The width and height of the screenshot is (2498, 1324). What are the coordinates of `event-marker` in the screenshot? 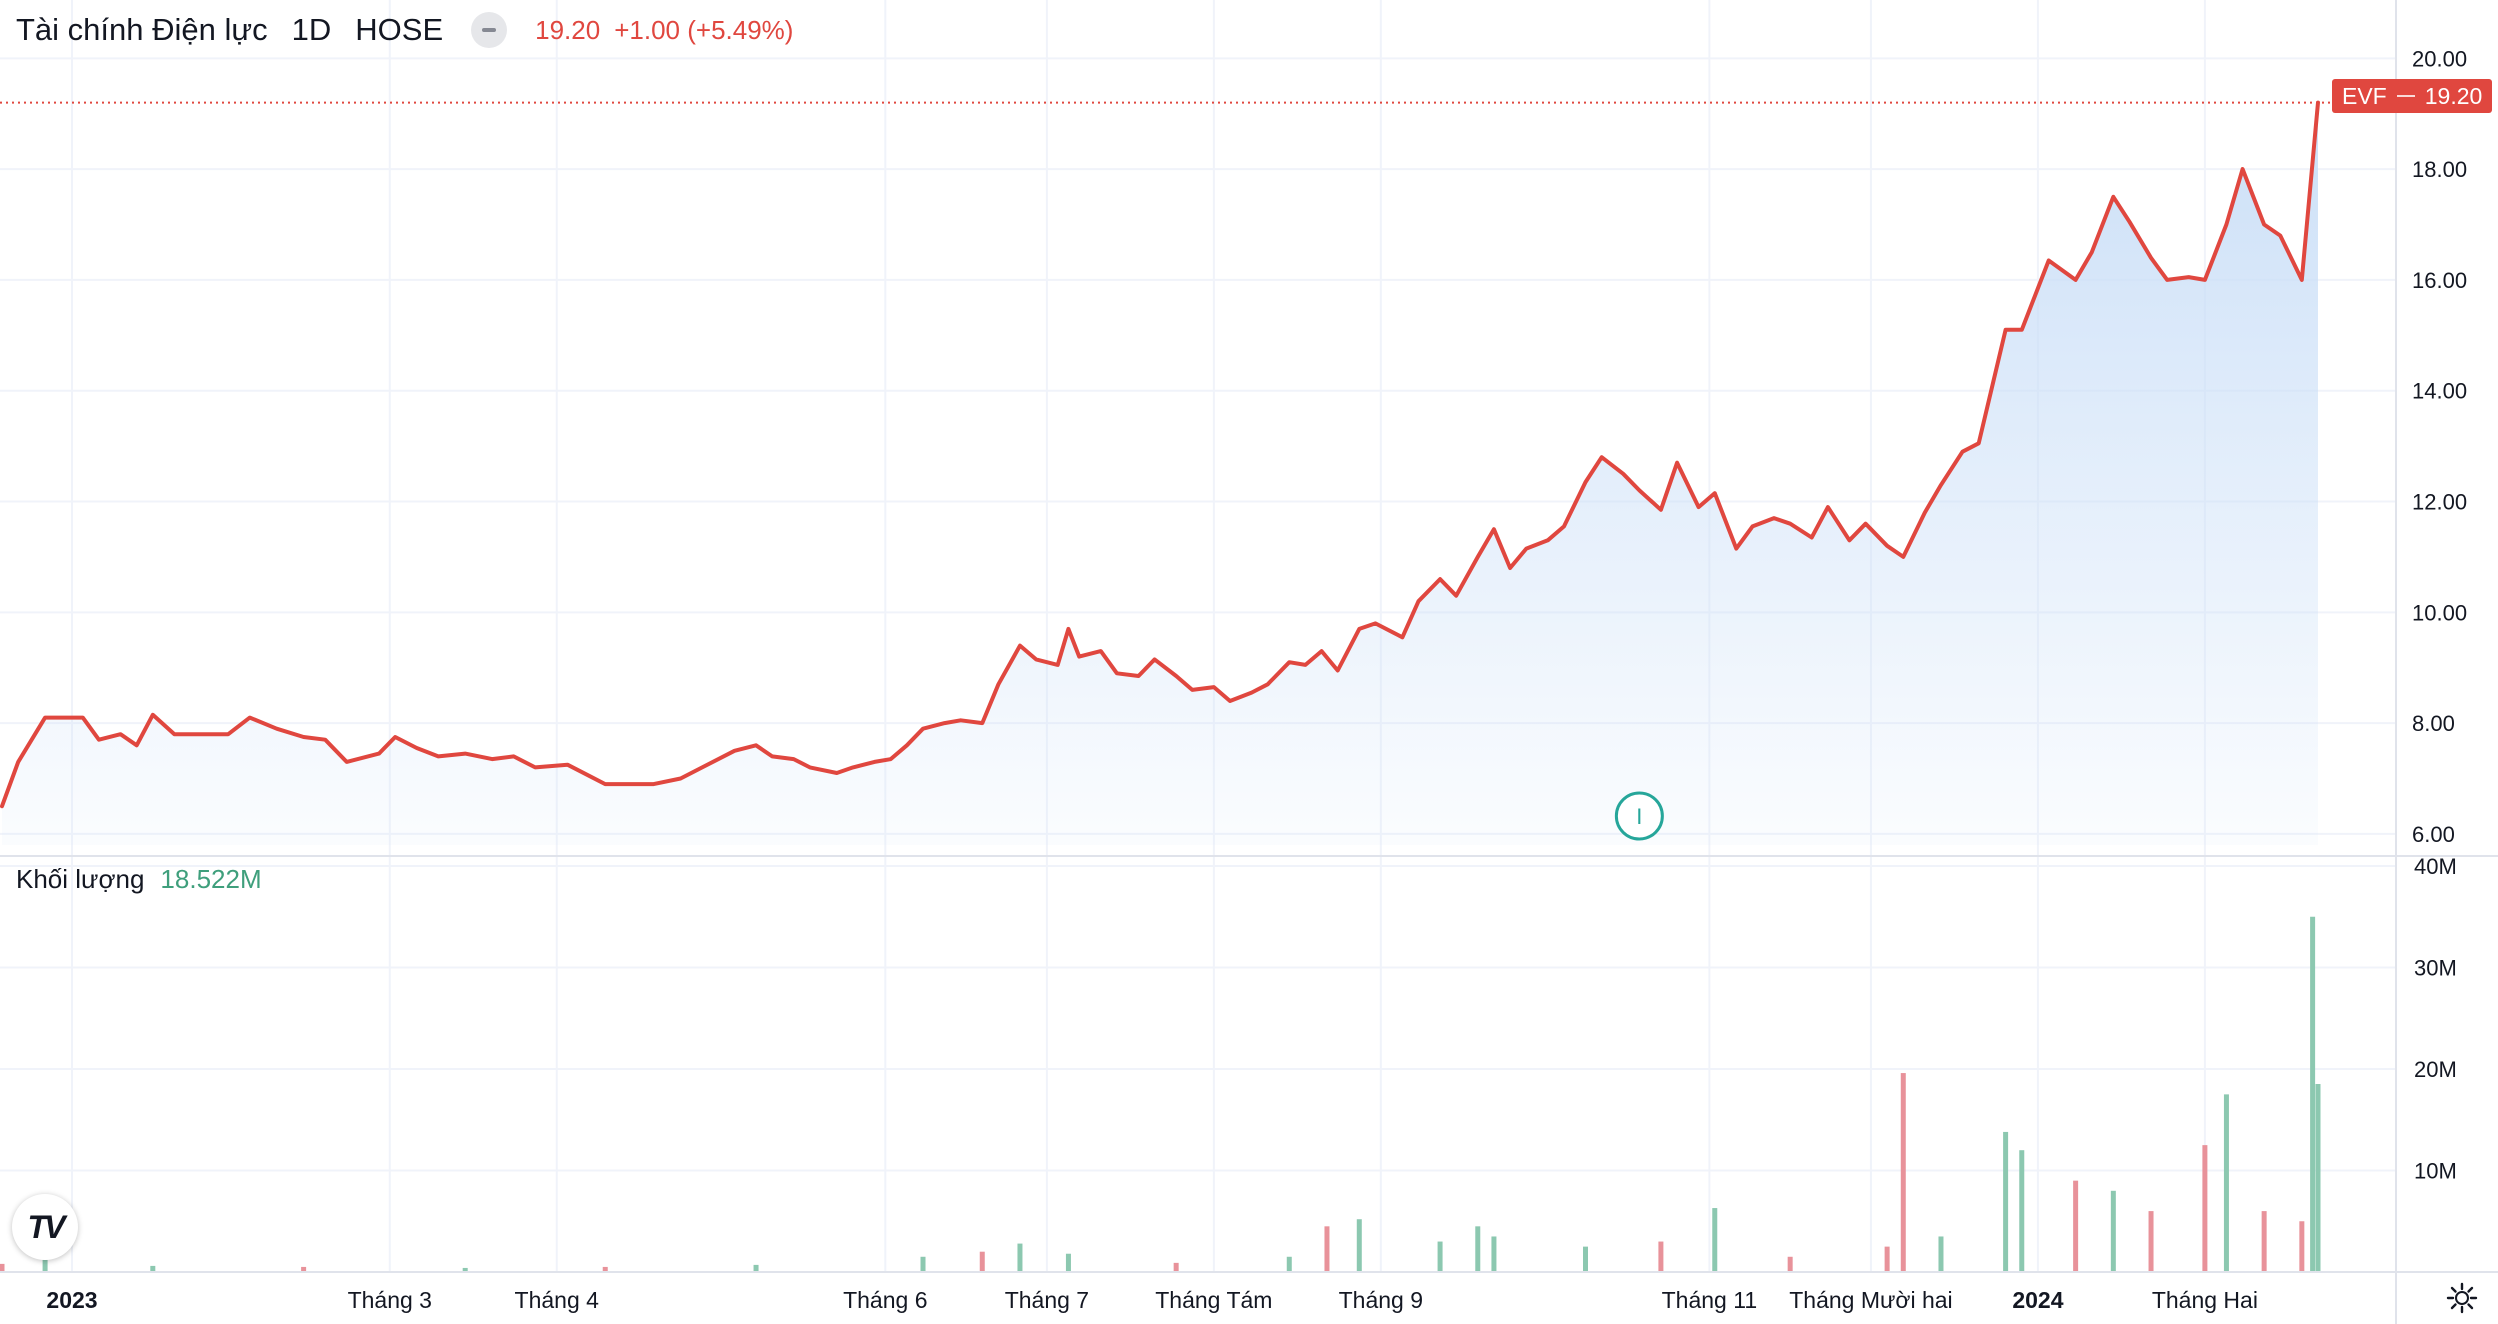 It's located at (1639, 816).